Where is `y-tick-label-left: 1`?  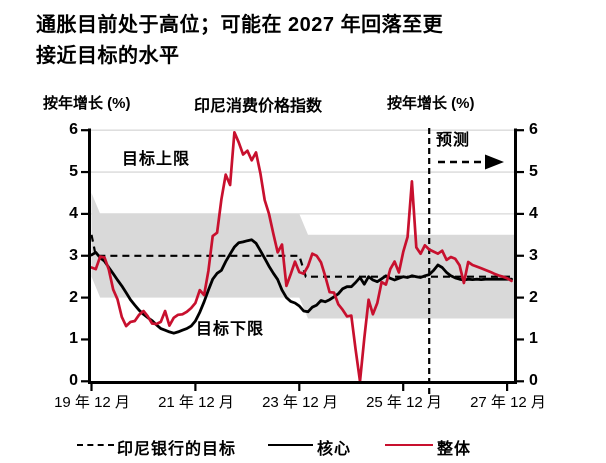
y-tick-label-left: 1 is located at coordinates (73, 338).